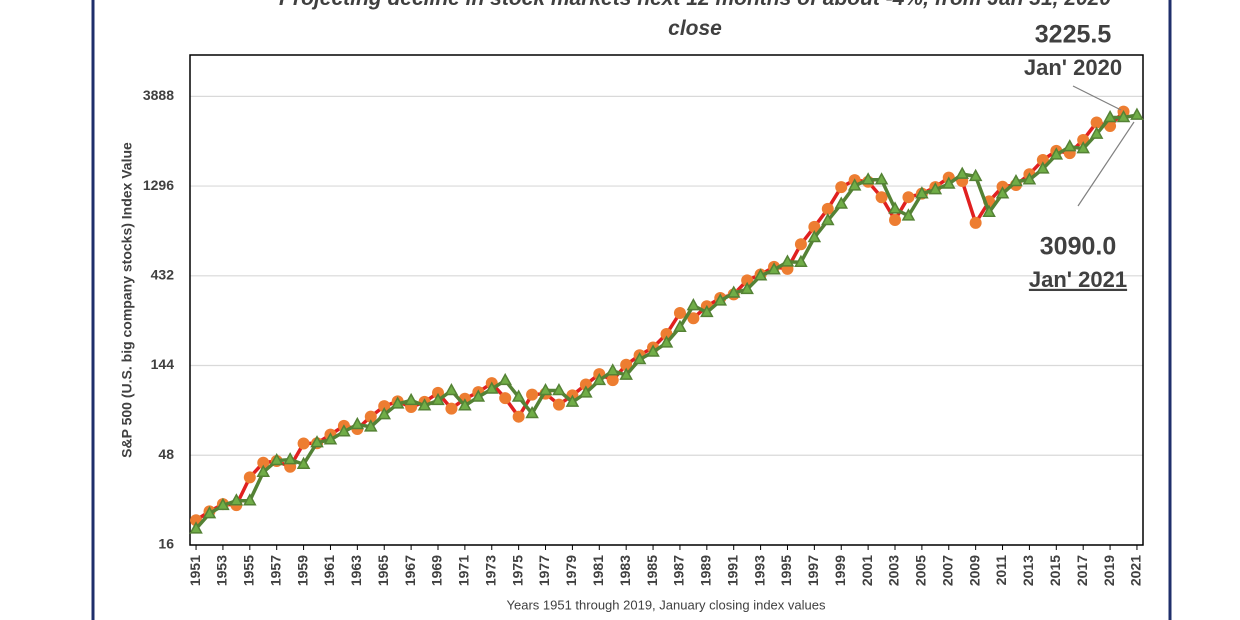 This screenshot has width=1240, height=620. Describe the element at coordinates (195, 570) in the screenshot. I see `x-tick-label: 1951` at that location.